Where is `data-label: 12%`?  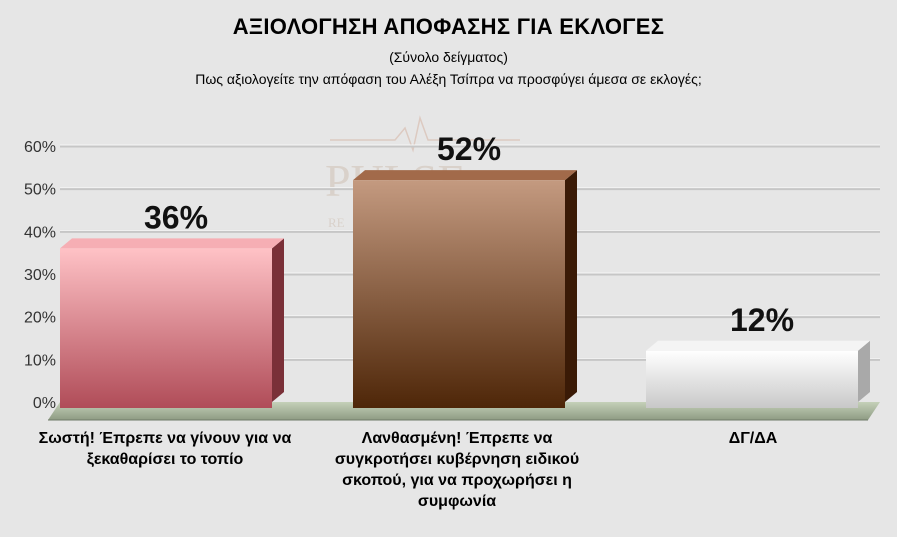
data-label: 12% is located at coordinates (762, 320).